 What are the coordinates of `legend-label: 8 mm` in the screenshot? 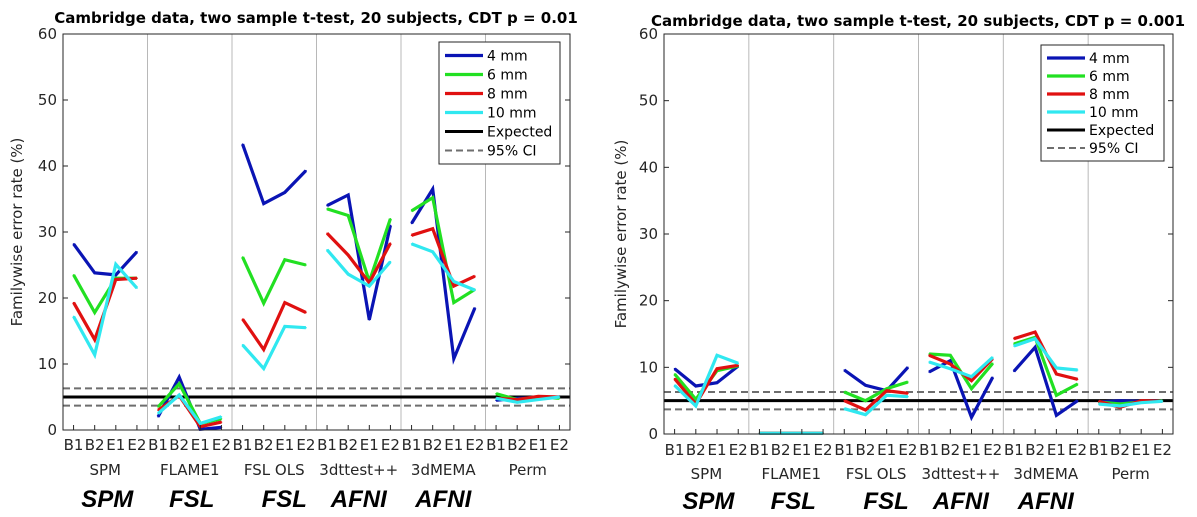 It's located at (507, 95).